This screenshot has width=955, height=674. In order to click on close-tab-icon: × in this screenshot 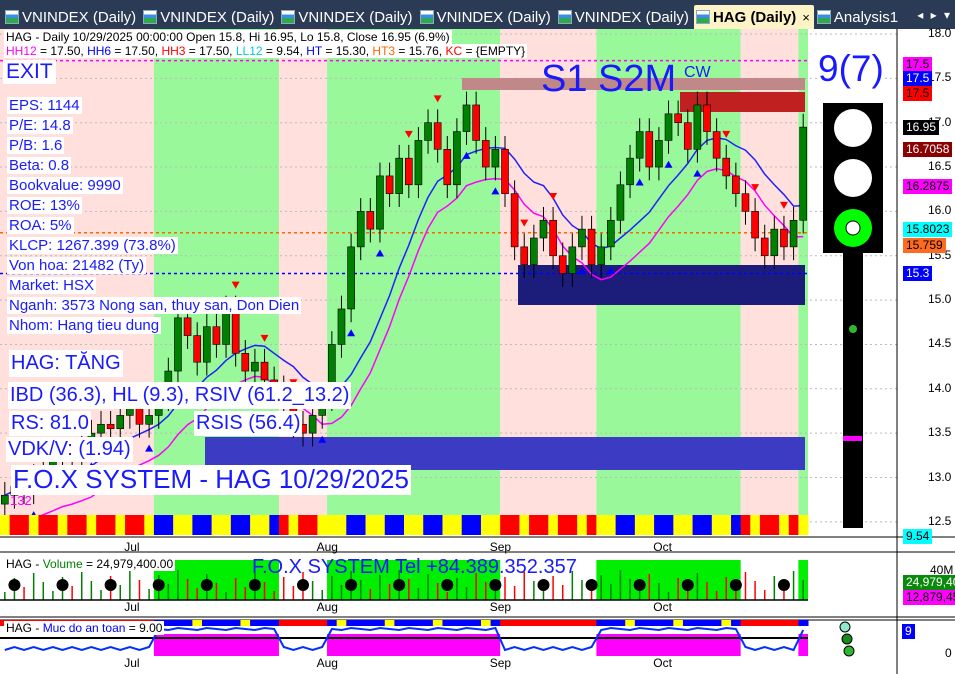, I will do `click(806, 17)`.